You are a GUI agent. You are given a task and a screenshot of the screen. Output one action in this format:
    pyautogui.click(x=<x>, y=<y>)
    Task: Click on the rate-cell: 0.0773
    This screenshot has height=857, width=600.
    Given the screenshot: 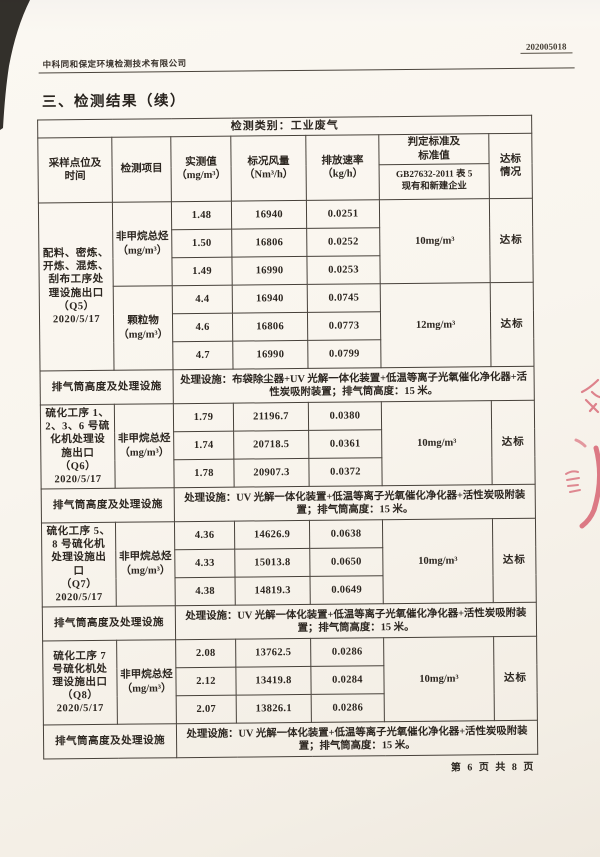 What is the action you would take?
    pyautogui.click(x=344, y=326)
    